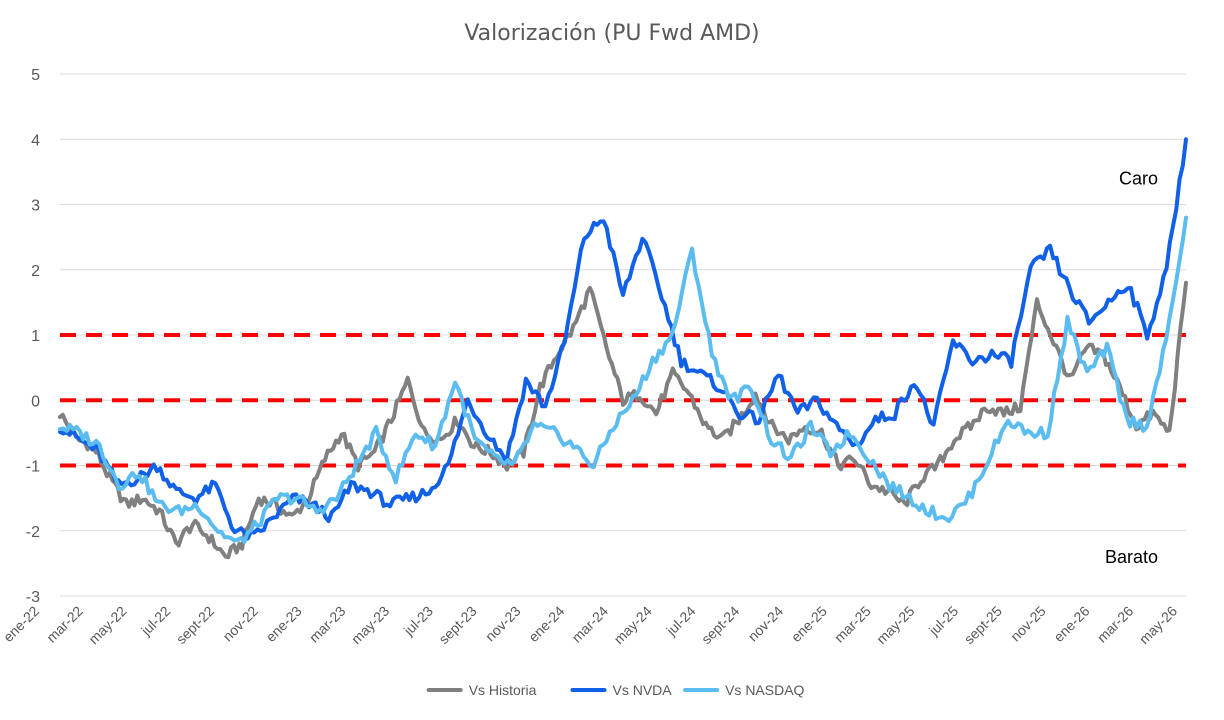 This screenshot has height=720, width=1224. I want to click on x-tick-label: jul-24, so click(680, 621).